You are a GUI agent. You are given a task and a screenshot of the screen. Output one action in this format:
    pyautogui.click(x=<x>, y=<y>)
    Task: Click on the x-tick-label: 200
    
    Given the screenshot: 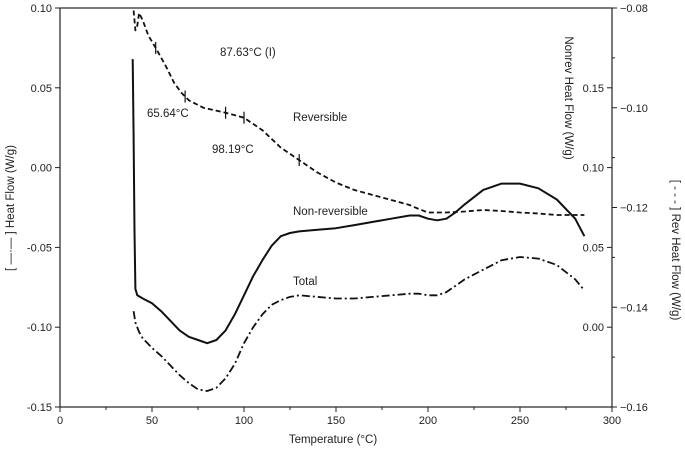 What is the action you would take?
    pyautogui.click(x=428, y=421)
    